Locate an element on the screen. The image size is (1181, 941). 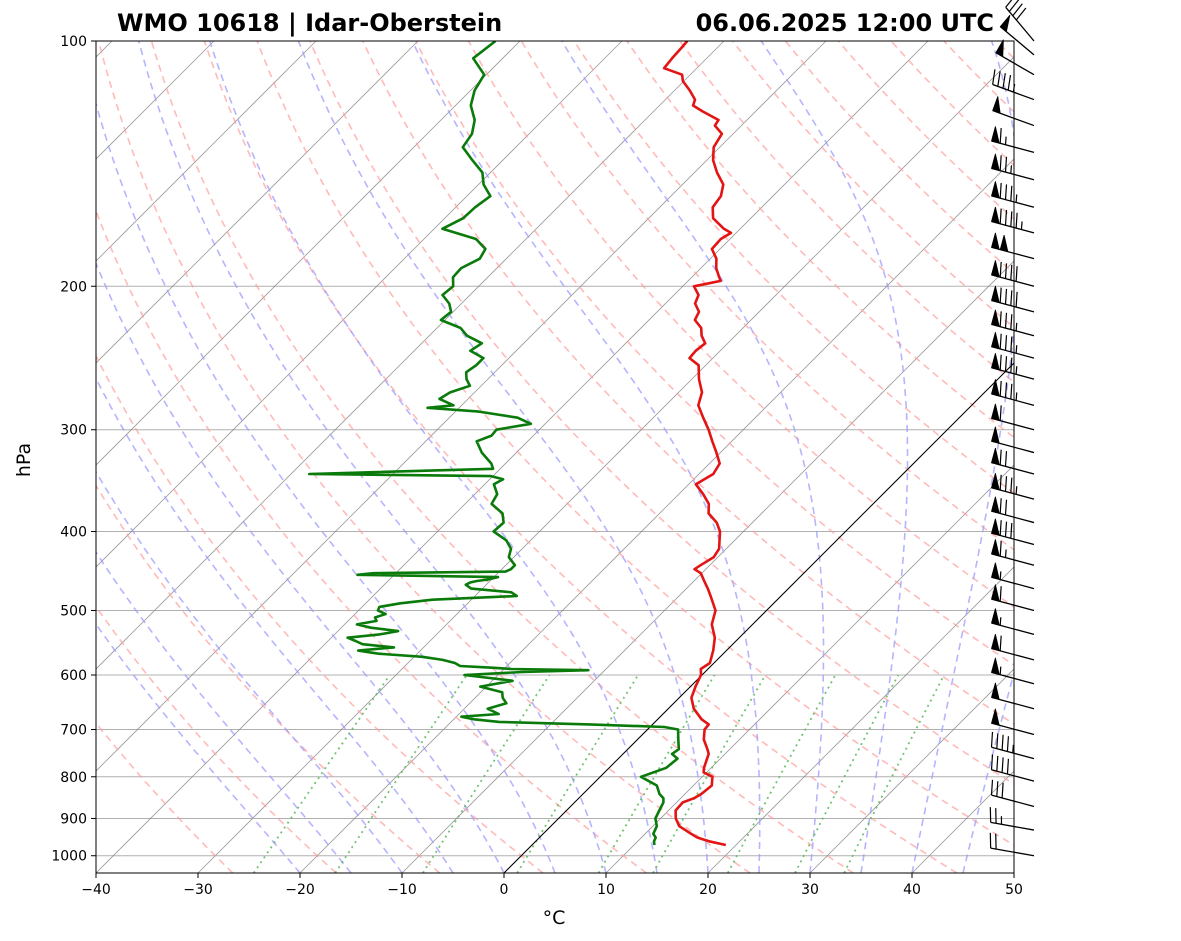
chart-title: WMO 10618 | Idar-Oberstein is located at coordinates (309, 23).